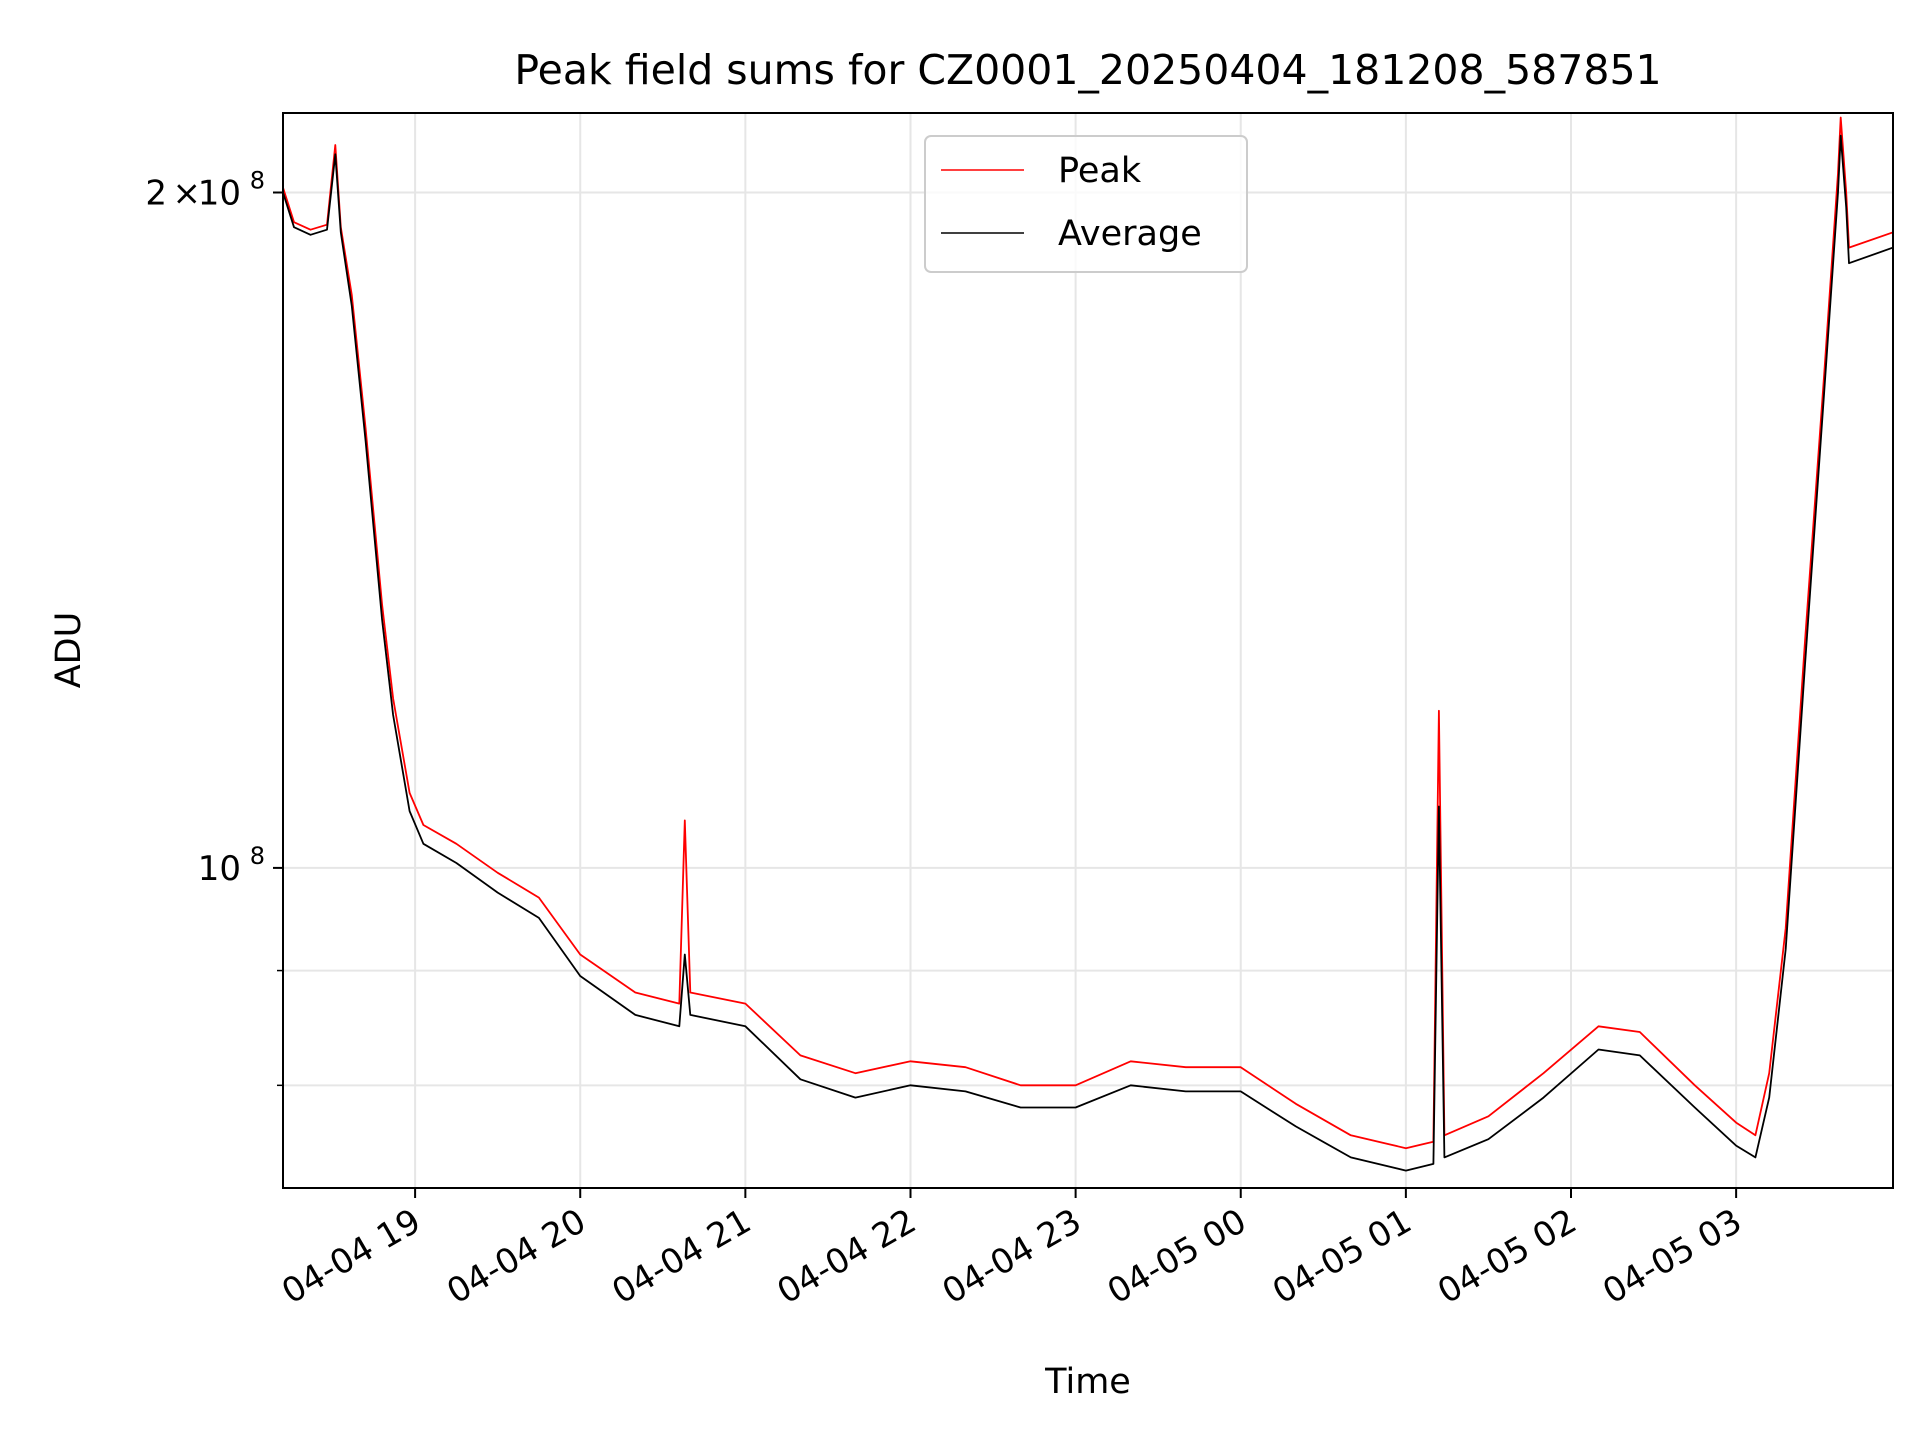 This screenshot has height=1440, width=1920. I want to click on legend-label-average: Average, so click(1130, 234).